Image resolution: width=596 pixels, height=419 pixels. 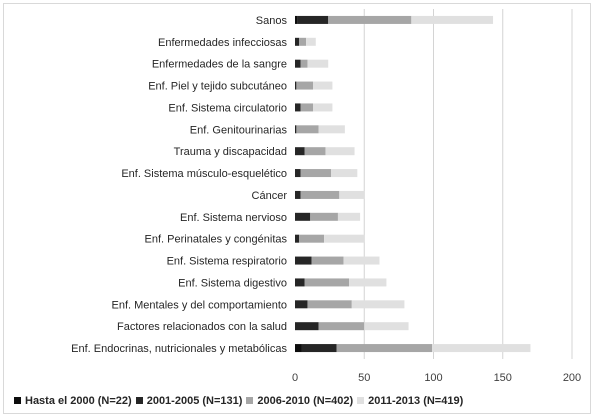 What do you see at coordinates (295, 378) in the screenshot?
I see `x-tick-label: 0` at bounding box center [295, 378].